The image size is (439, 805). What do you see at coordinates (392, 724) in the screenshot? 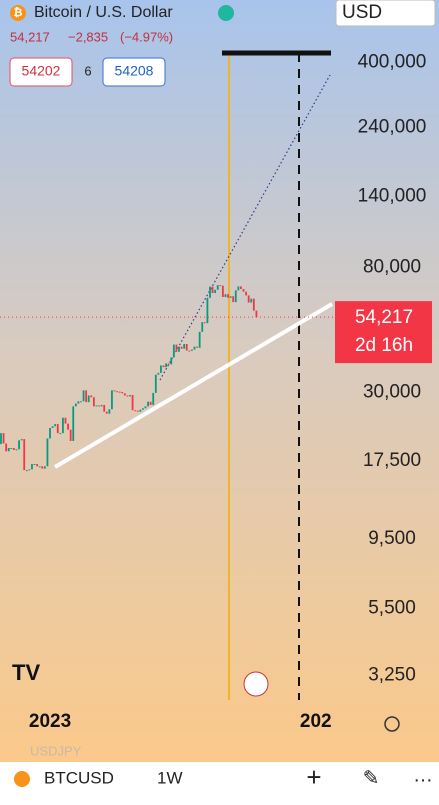
I see `settings-icon` at bounding box center [392, 724].